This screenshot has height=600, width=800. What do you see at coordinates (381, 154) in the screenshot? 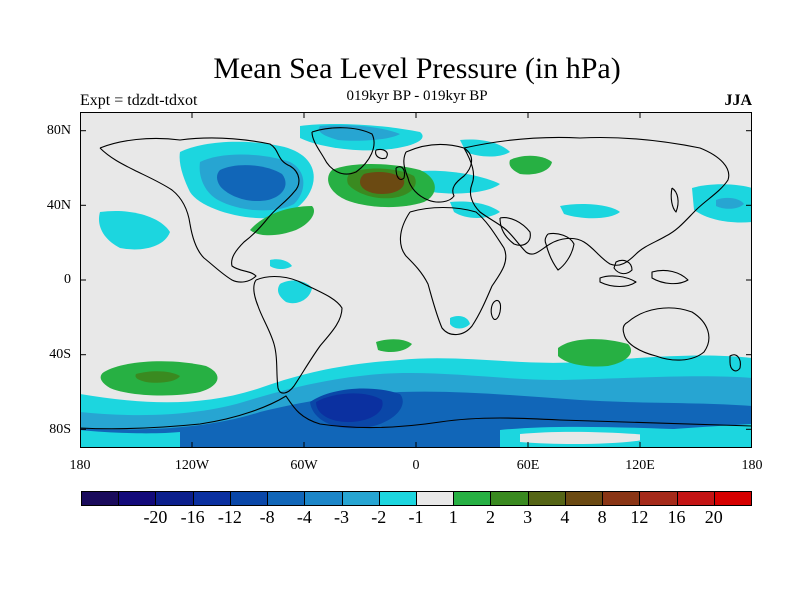
I see `coast-iceland` at bounding box center [381, 154].